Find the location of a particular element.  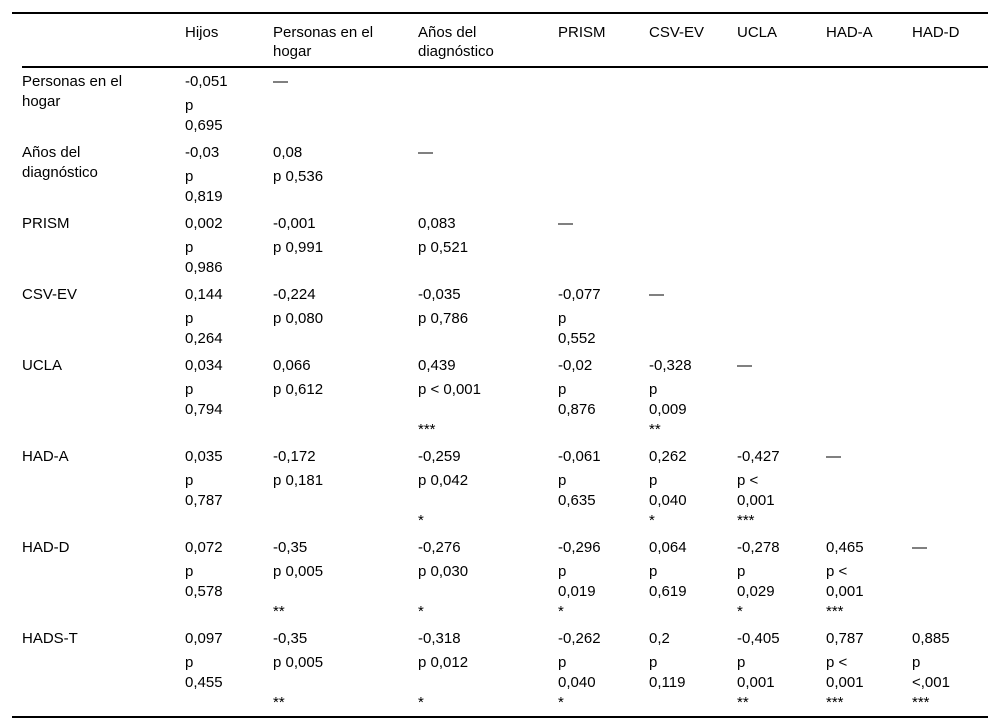

p-value-line: p 0,521 is located at coordinates (443, 247).